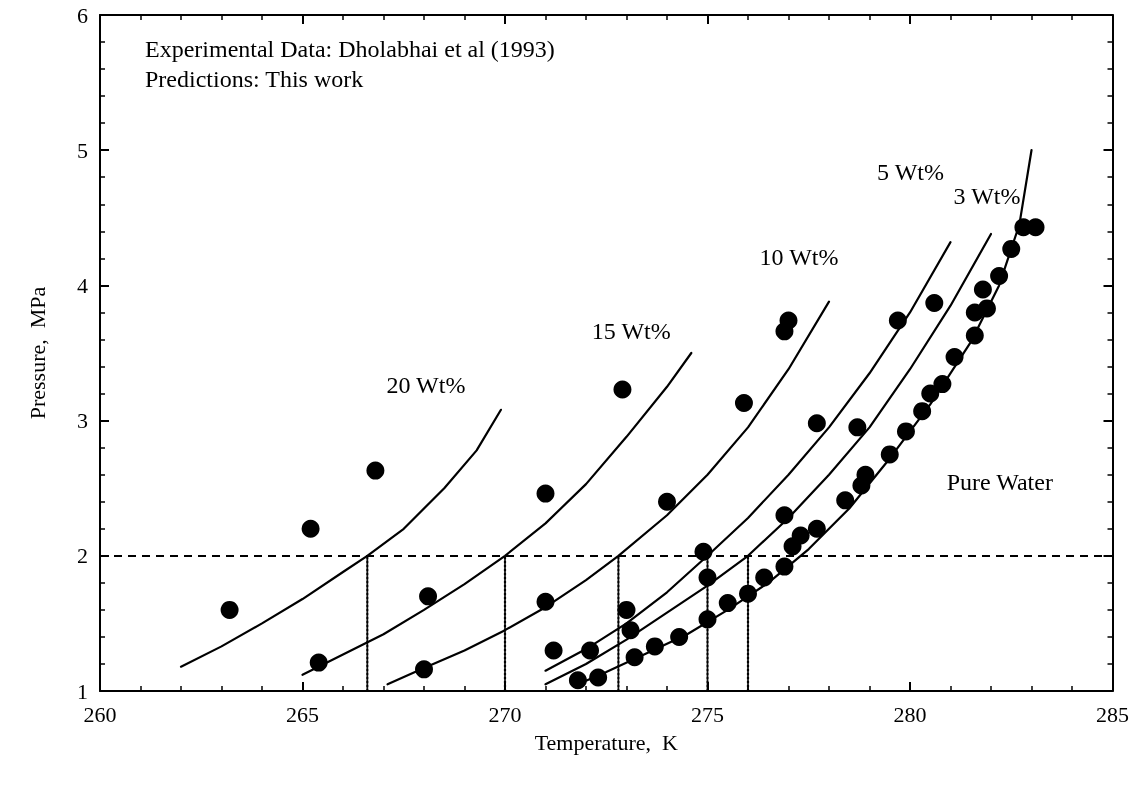 The width and height of the screenshot is (1132, 786). What do you see at coordinates (799, 256) in the screenshot?
I see `series-label: 10 Wt%` at bounding box center [799, 256].